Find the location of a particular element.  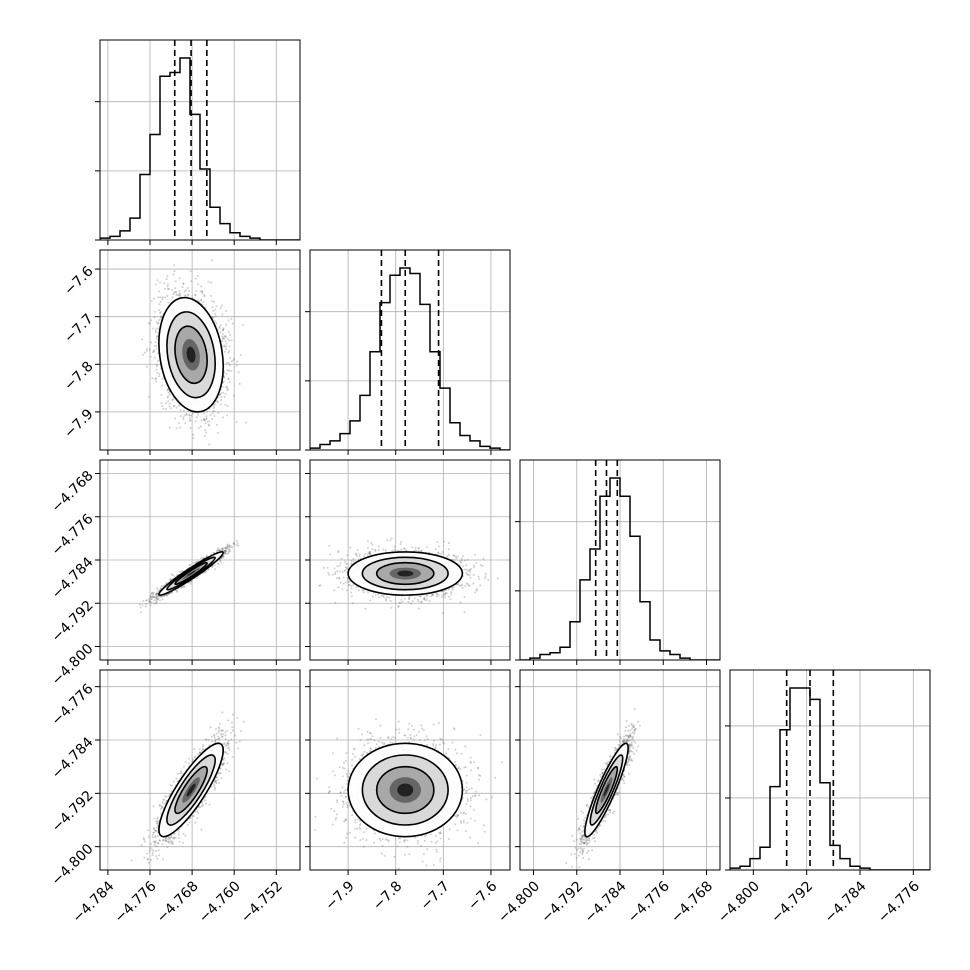

panel-content is located at coordinates (410, 350).